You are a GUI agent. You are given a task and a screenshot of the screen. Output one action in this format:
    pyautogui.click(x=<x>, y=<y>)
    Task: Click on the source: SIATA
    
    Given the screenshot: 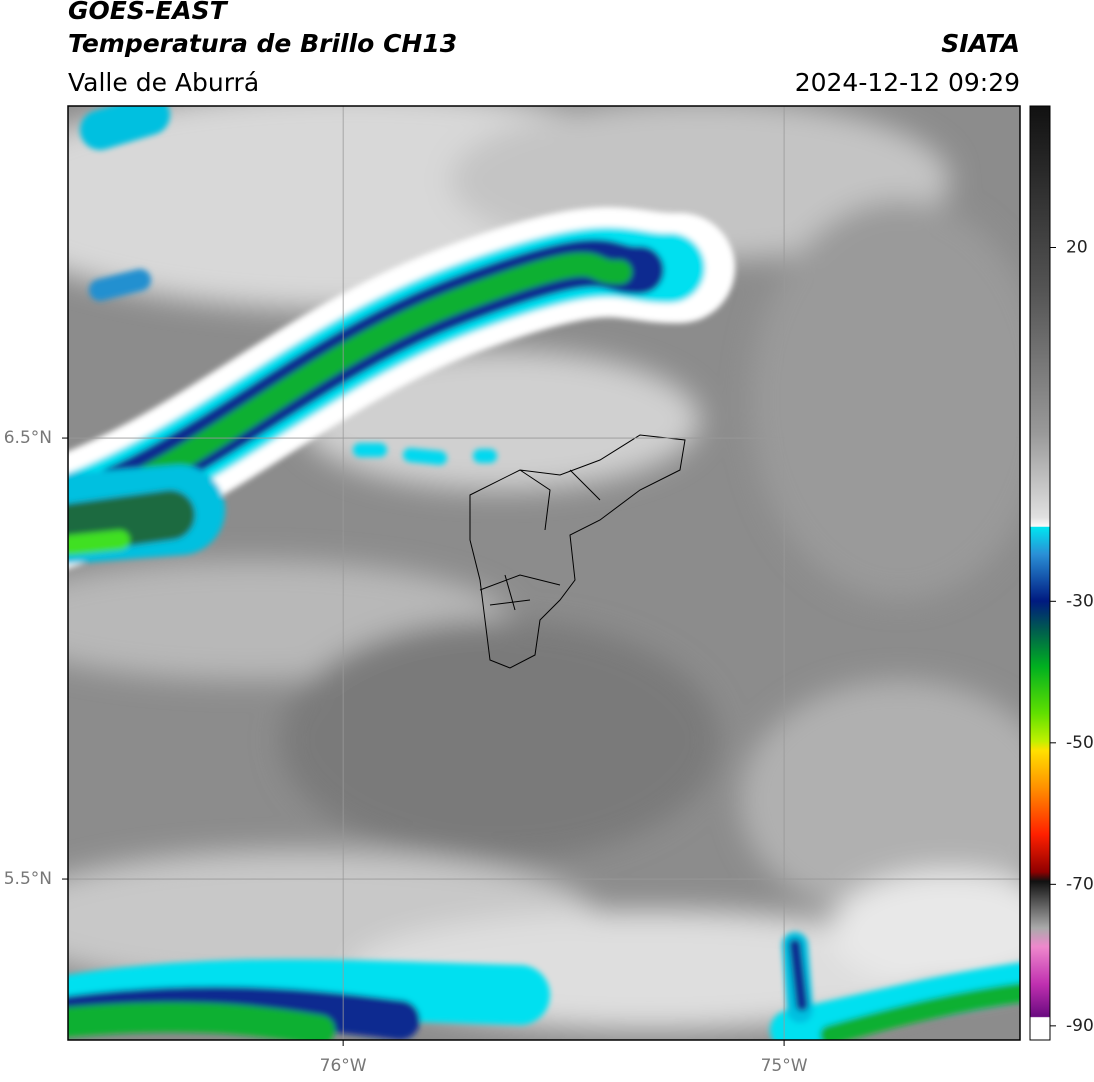 What is the action you would take?
    pyautogui.click(x=980, y=43)
    